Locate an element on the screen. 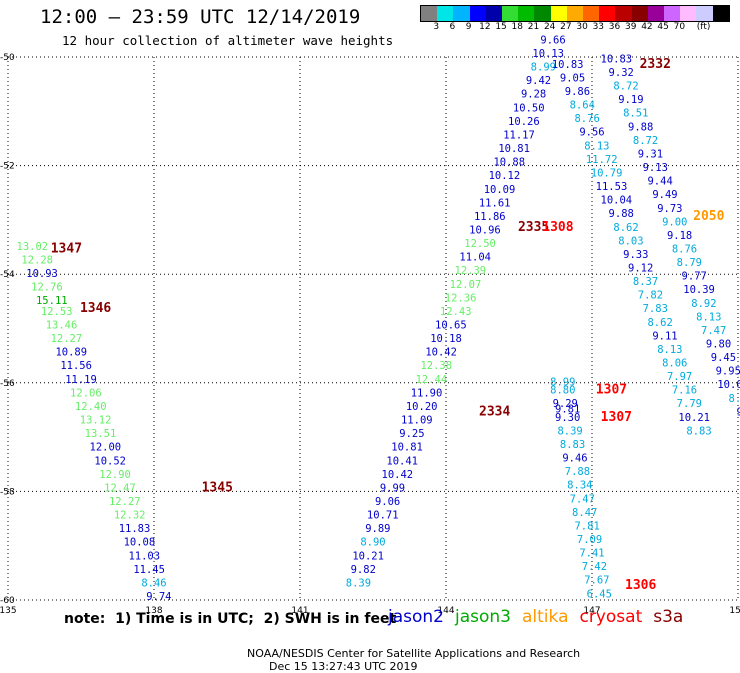 This screenshot has width=740, height=673. color-key-label: 42 is located at coordinates (647, 27).